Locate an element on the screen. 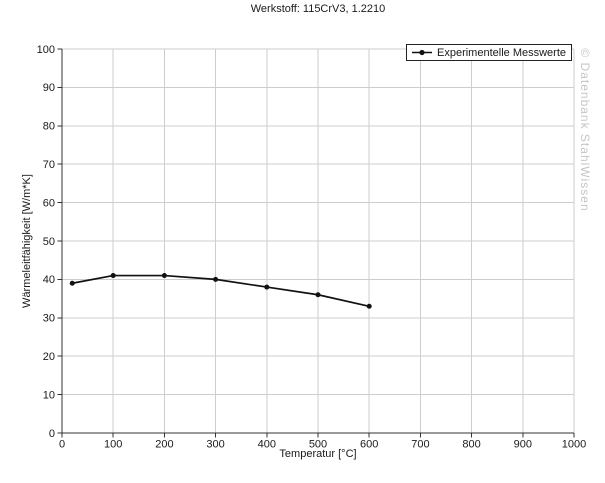 The image size is (605, 483). series-line is located at coordinates (221, 291).